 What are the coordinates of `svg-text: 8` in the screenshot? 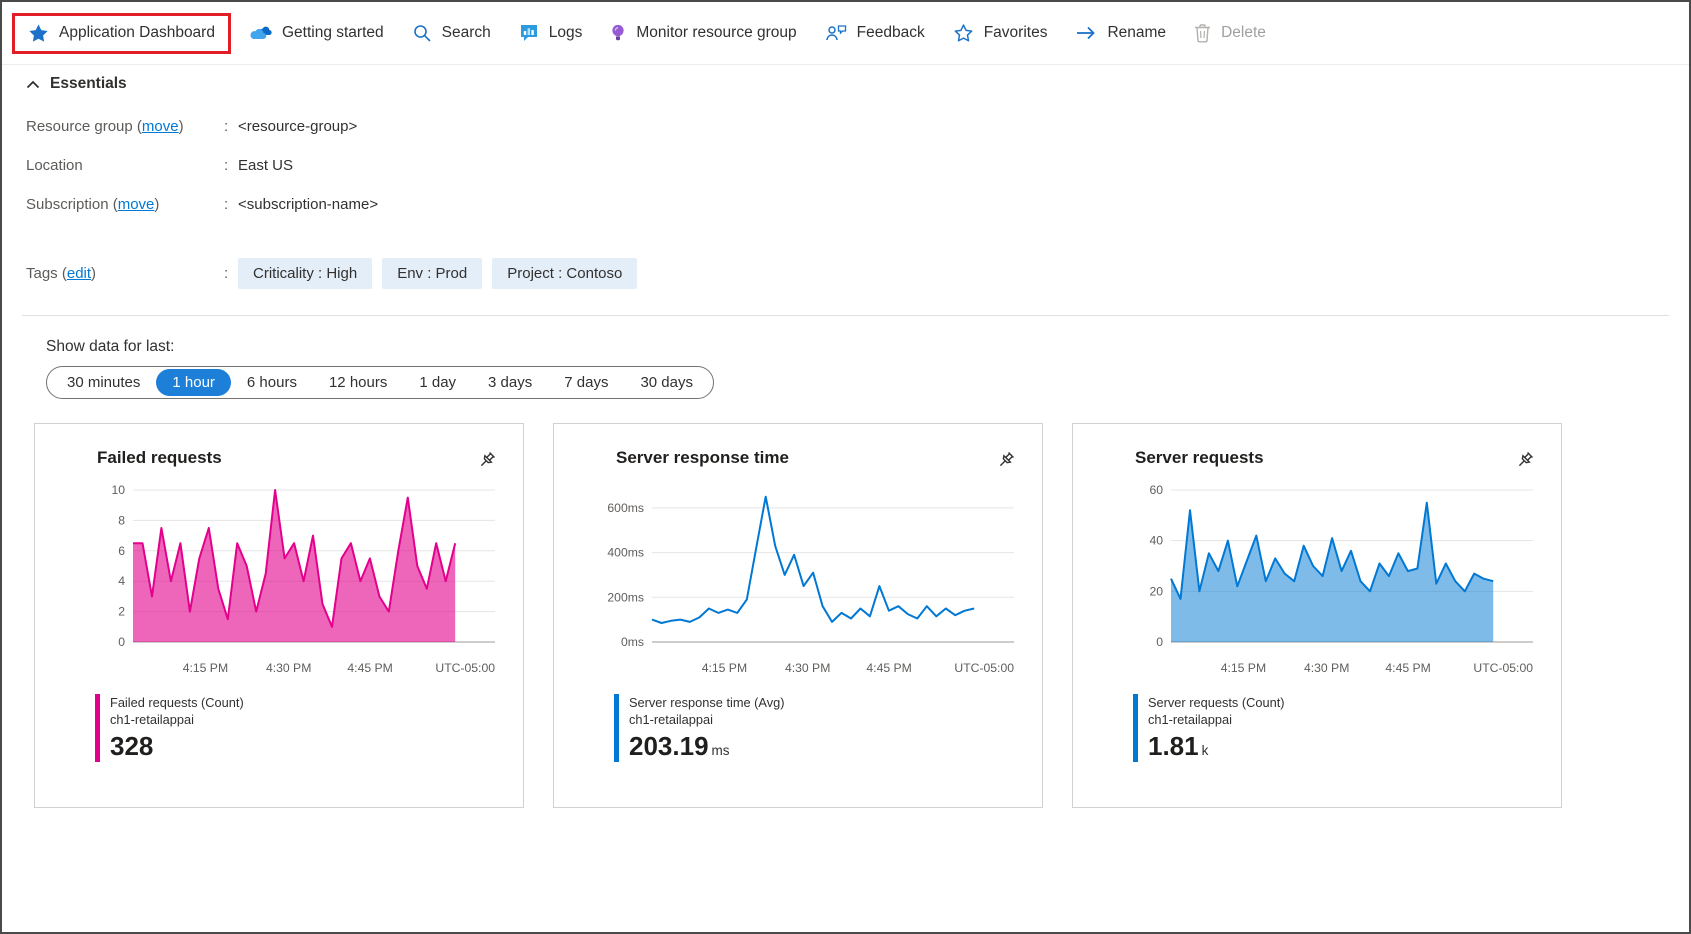 It's located at (121, 520).